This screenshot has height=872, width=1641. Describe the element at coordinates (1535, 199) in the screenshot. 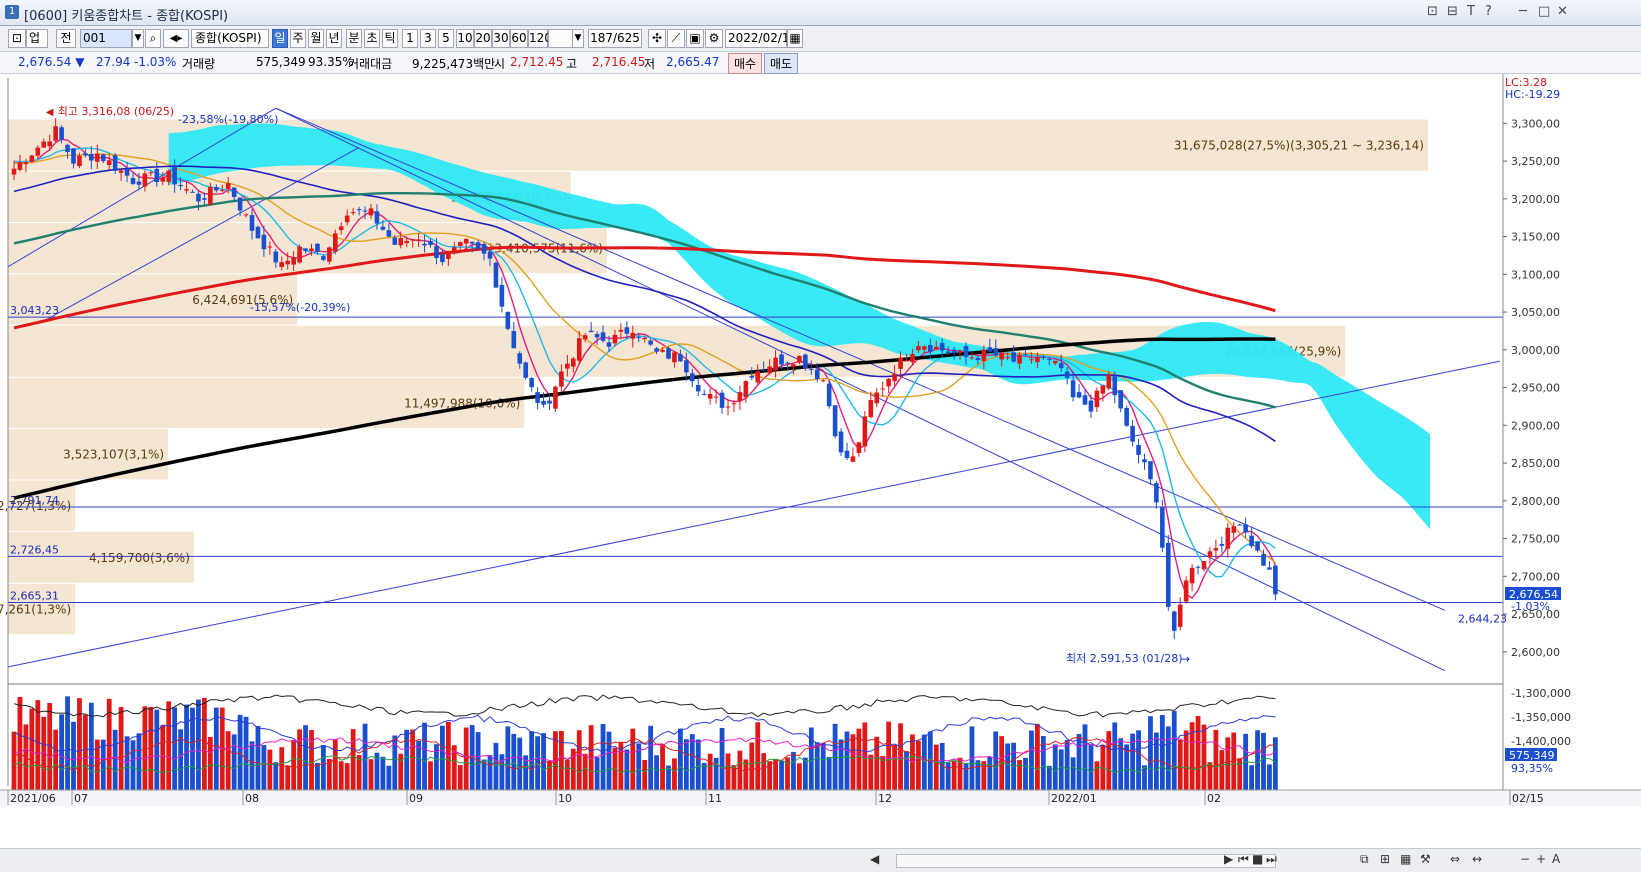

I see `y-tick-label: 3,200,00` at that location.